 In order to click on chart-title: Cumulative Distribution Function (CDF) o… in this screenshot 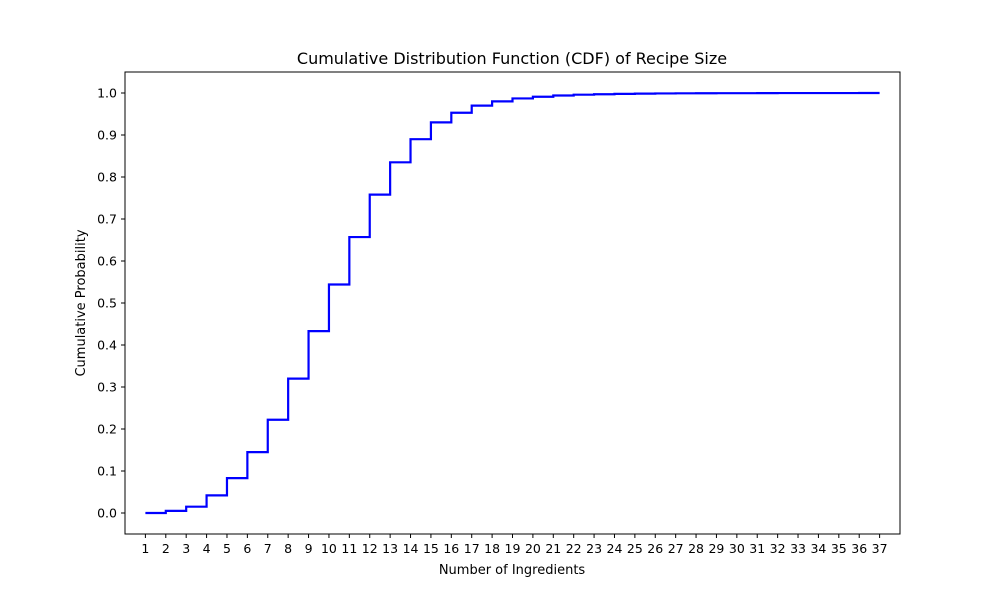, I will do `click(512, 58)`.